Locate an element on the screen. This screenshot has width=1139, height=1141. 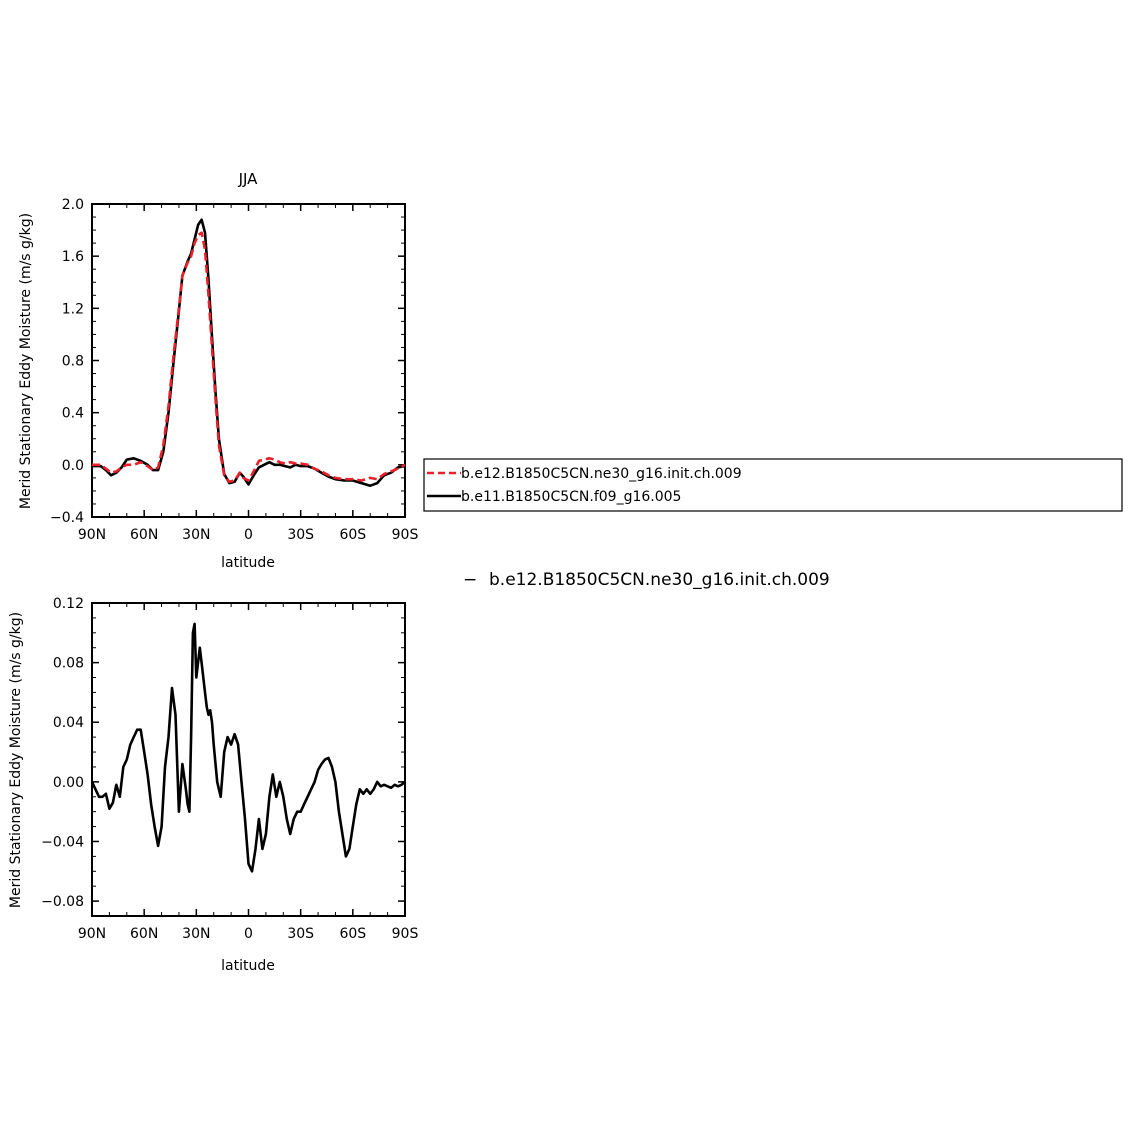
legend-series-1-label: b.e12.B1850C5CN.ne30_g16.init.ch.009 is located at coordinates (601, 474).